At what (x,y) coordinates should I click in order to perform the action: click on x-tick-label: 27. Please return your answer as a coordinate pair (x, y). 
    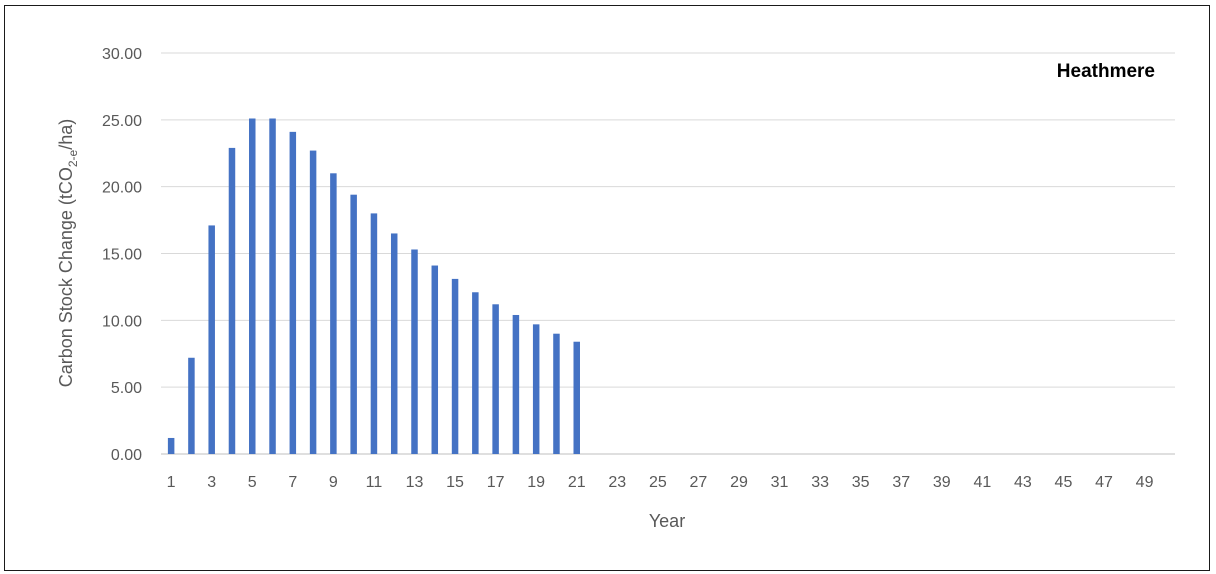
    Looking at the image, I should click on (699, 482).